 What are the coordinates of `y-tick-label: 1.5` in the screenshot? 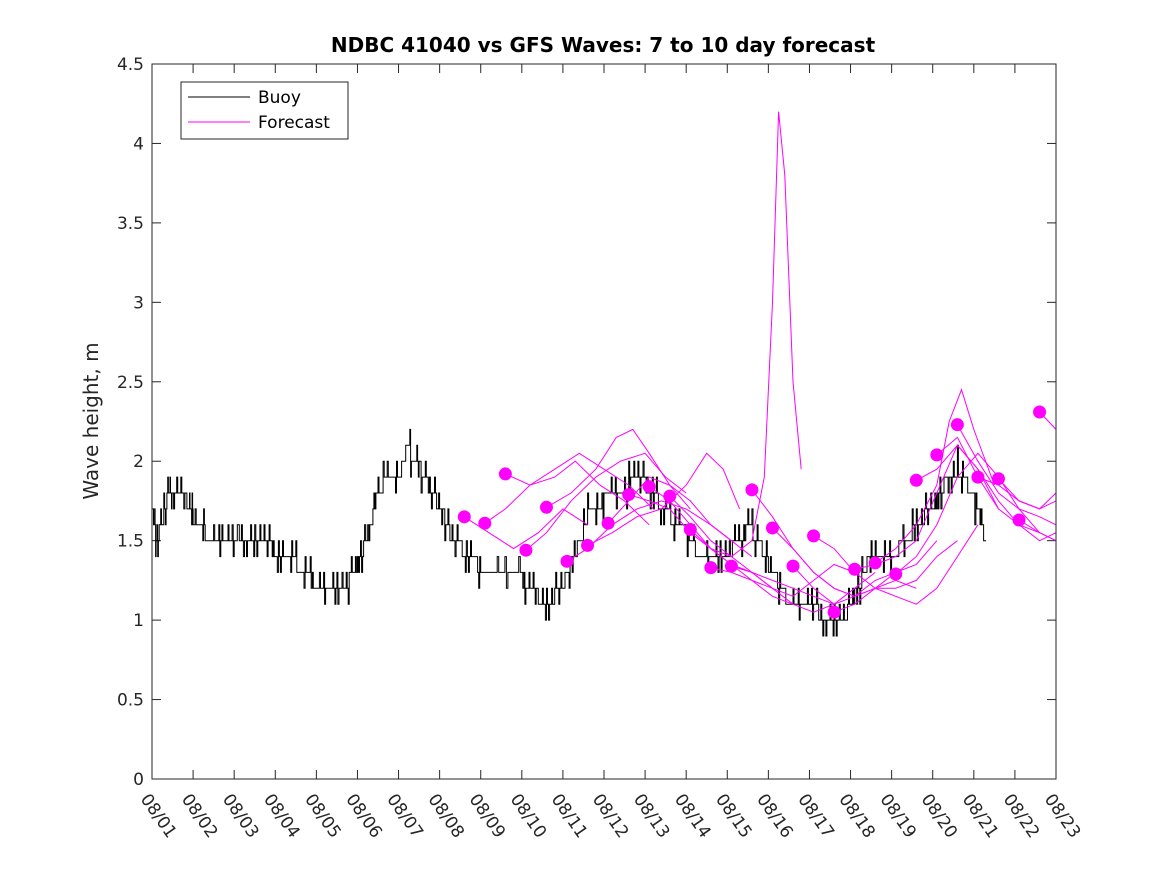 It's located at (130, 542).